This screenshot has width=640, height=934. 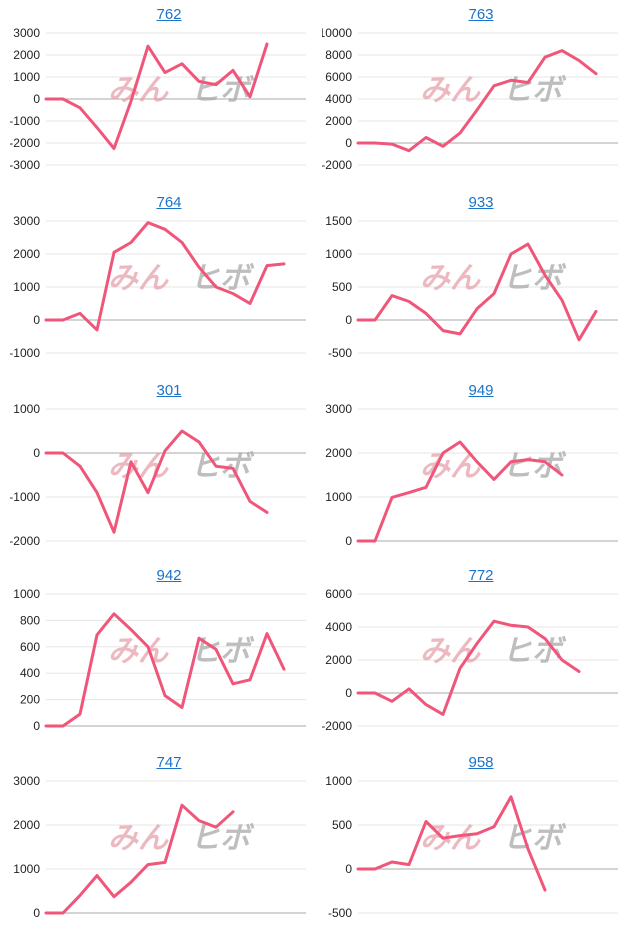 I want to click on chart-panel: 301 1000 0 -1000 -2000 みん ヒボ, so click(x=169, y=469).